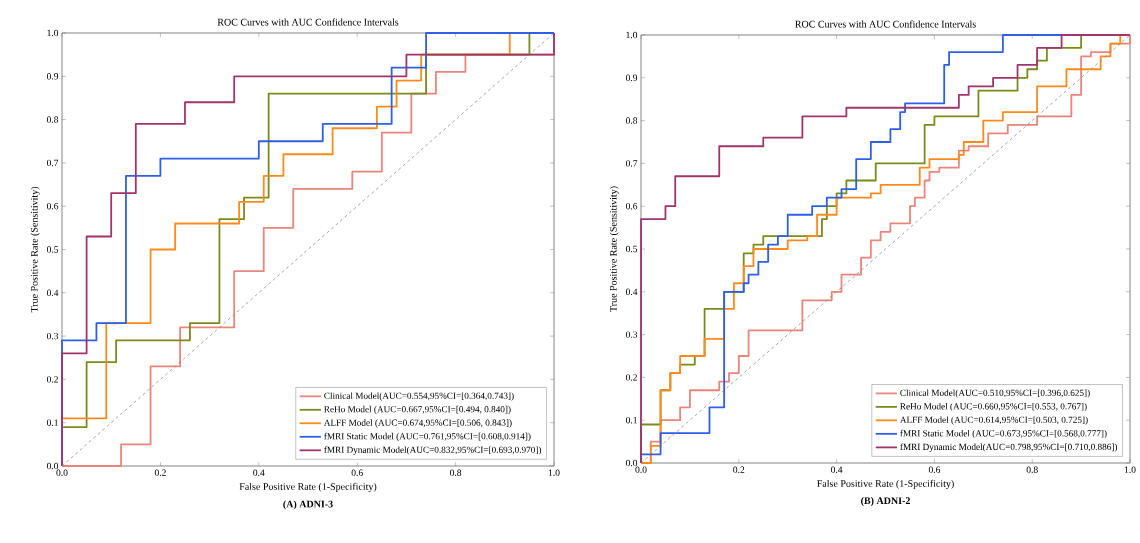 This screenshot has width=1140, height=543. I want to click on legend-label: ReHo Model (AUC=0.667,95%CI=[0.494, 0.840]), so click(417, 410).